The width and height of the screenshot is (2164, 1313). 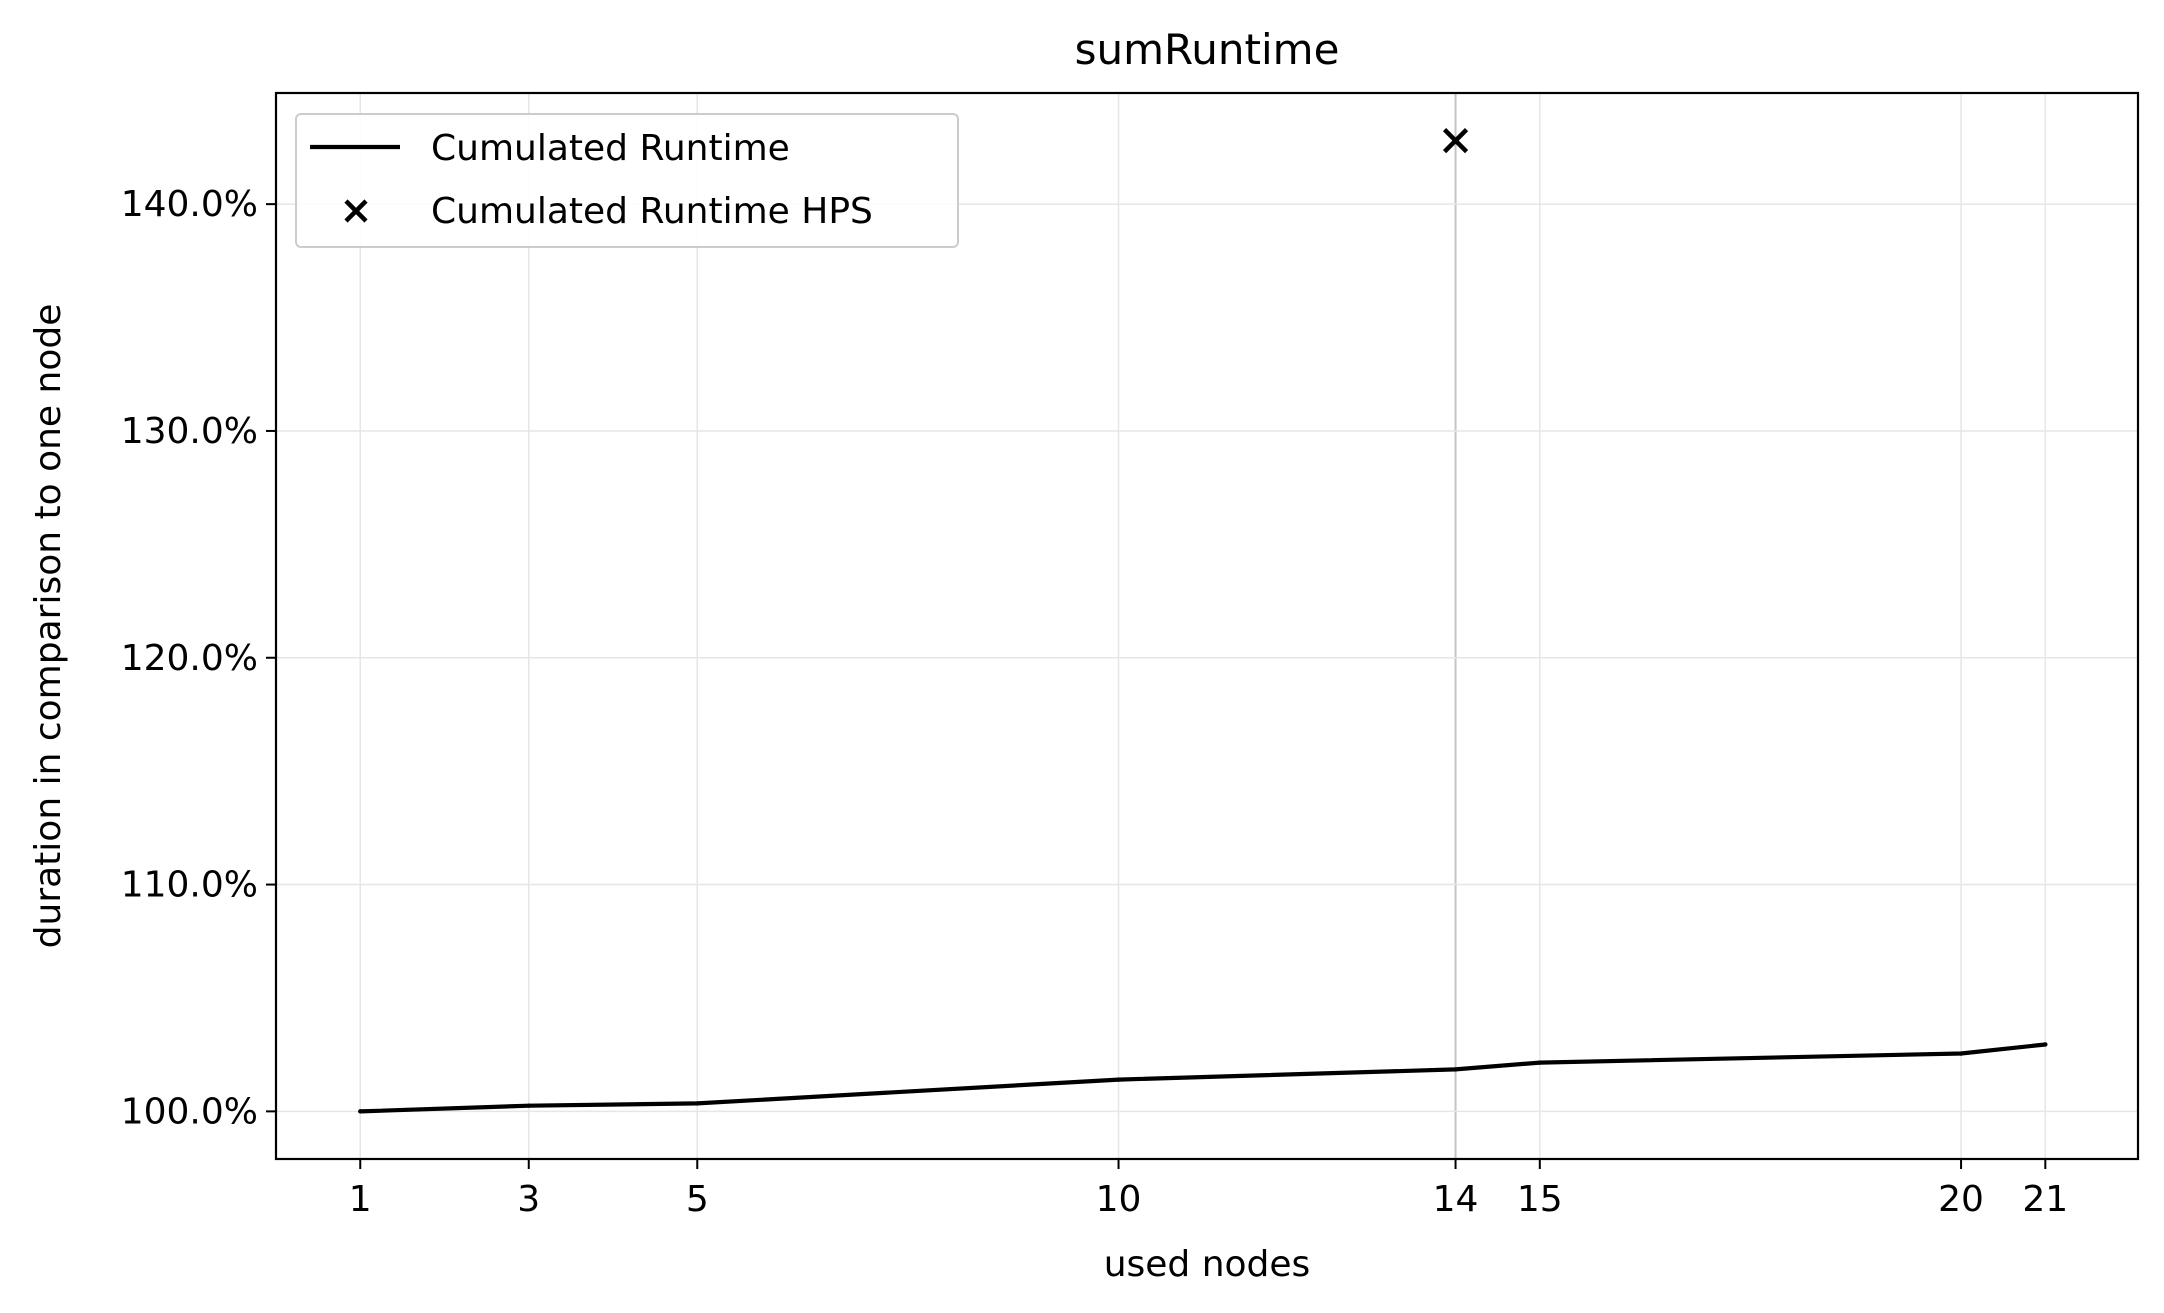 I want to click on legend-box, so click(x=627, y=180).